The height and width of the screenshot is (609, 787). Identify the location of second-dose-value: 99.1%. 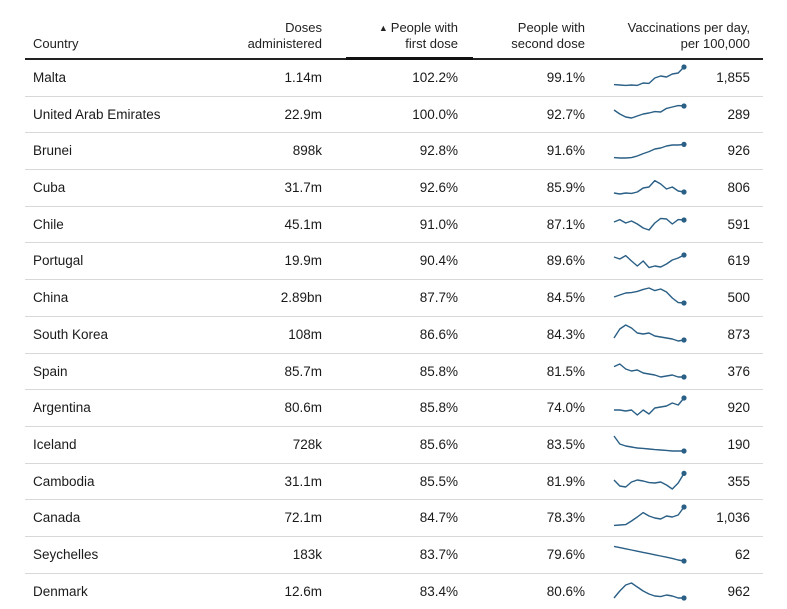
(565, 77).